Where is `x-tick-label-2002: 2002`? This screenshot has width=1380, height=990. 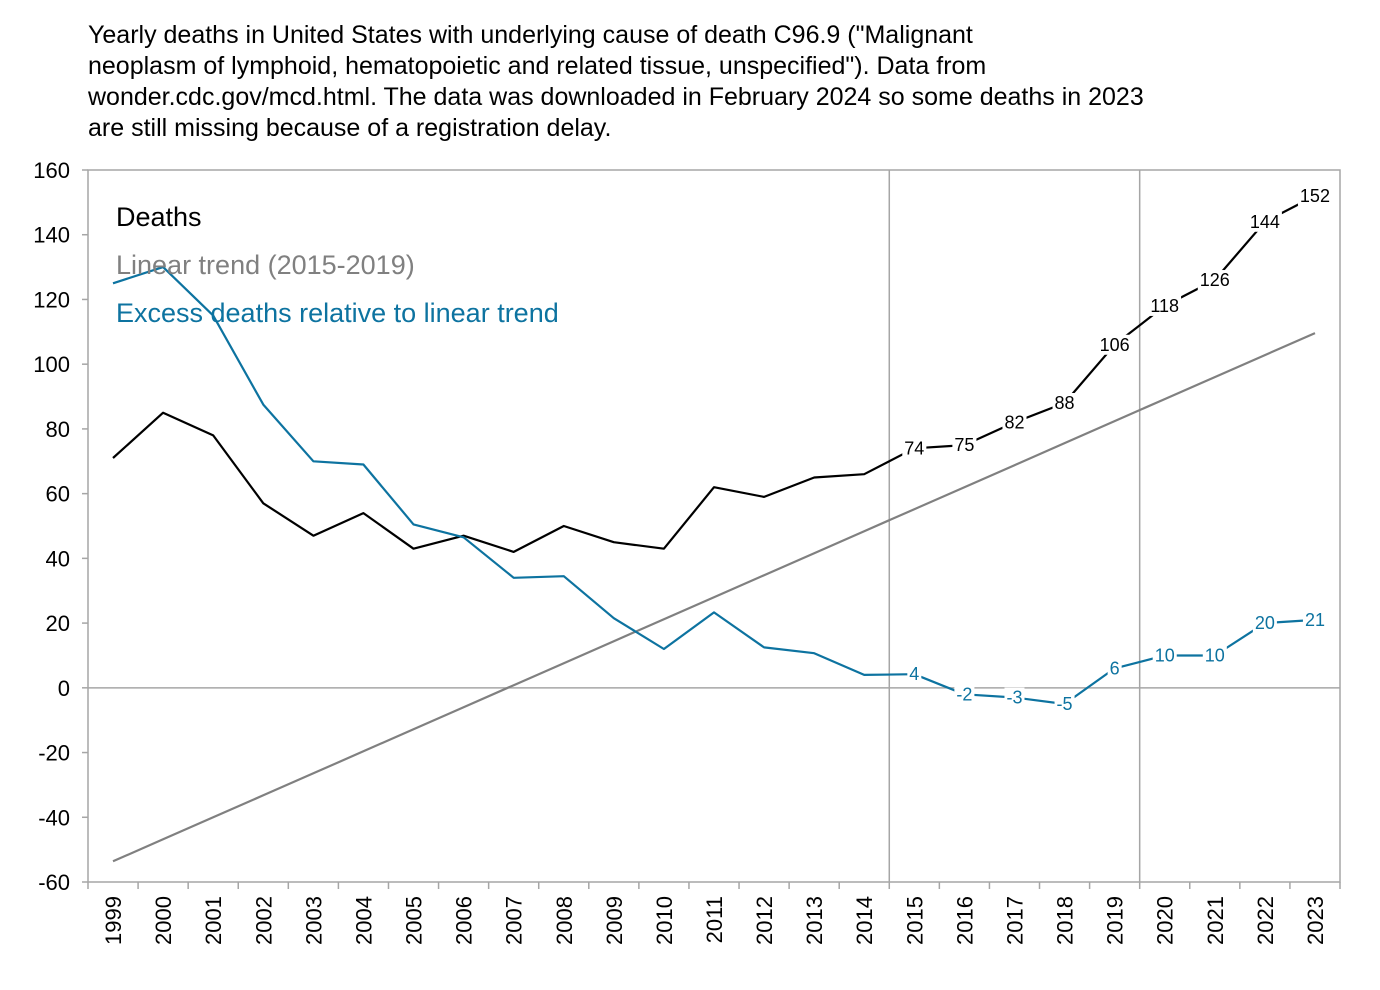
x-tick-label-2002: 2002 is located at coordinates (263, 920).